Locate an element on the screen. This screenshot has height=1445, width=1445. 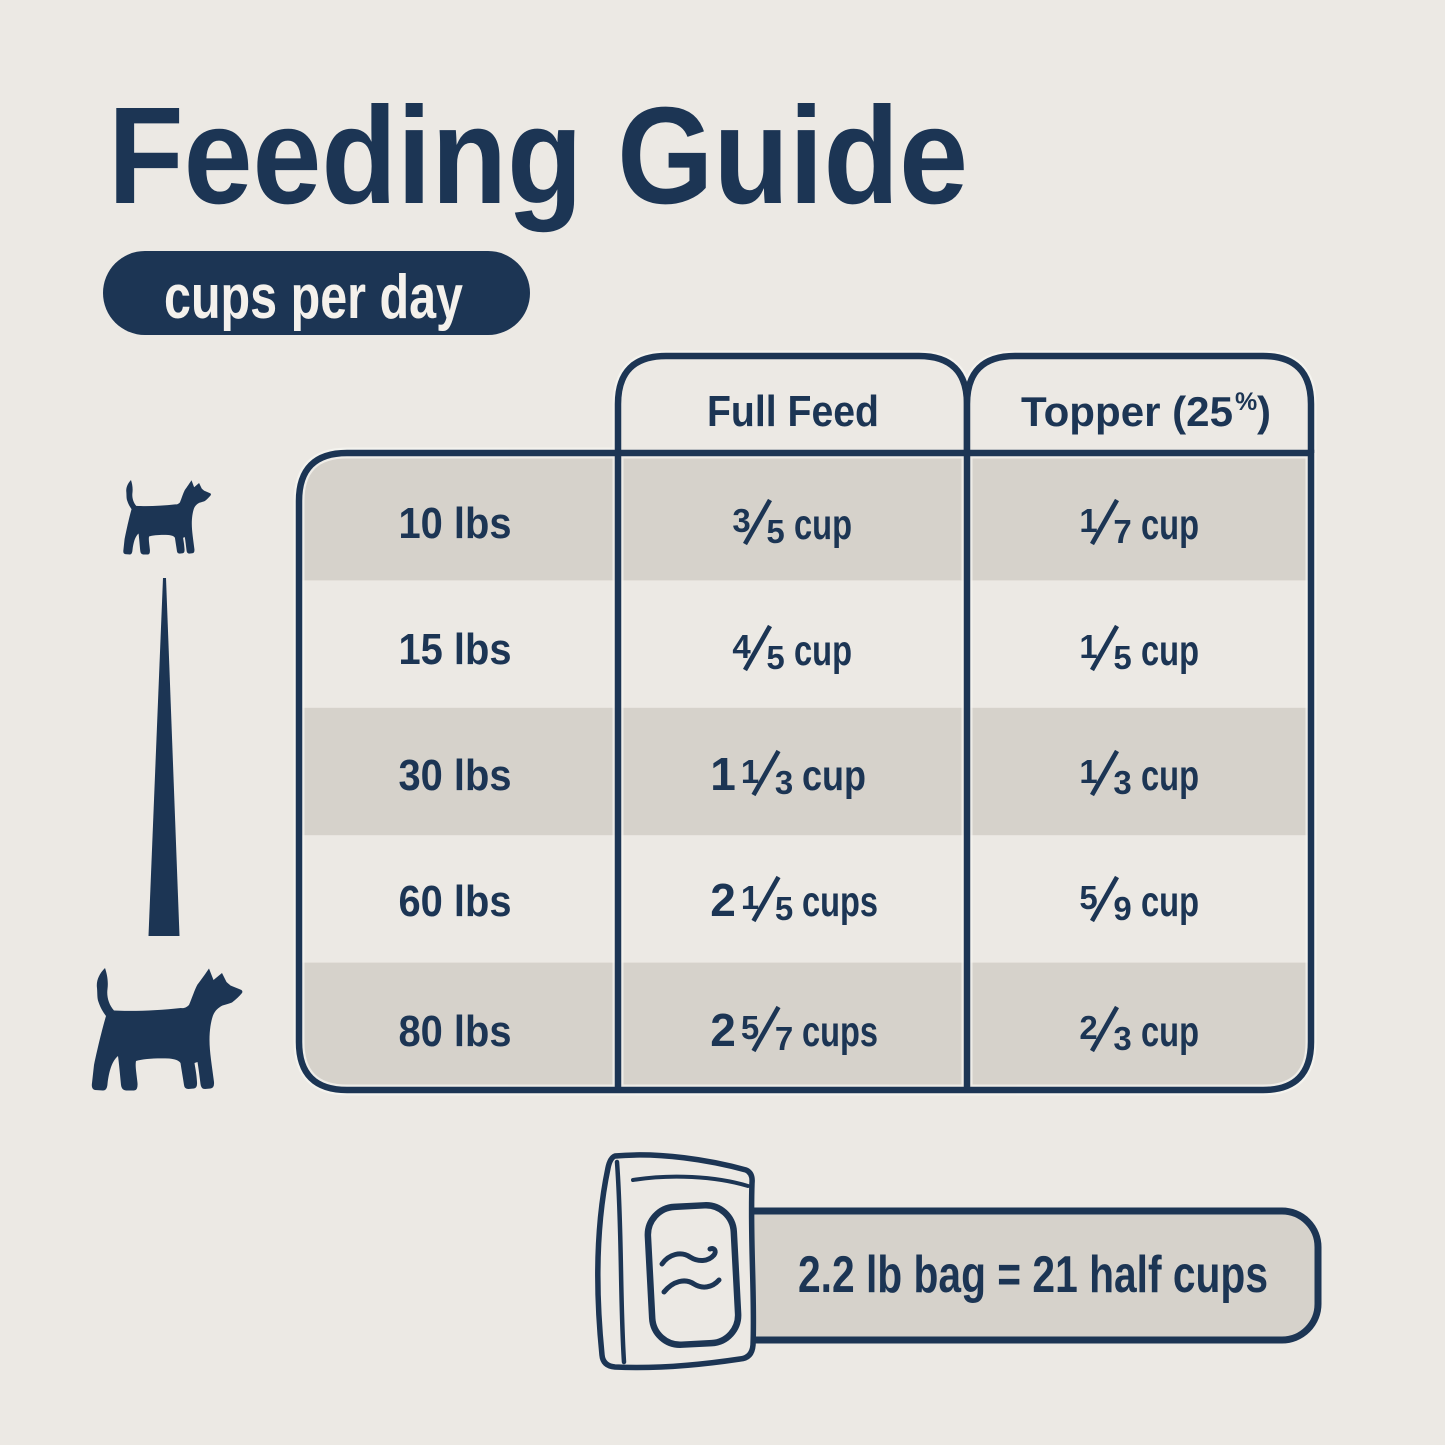
svg-text: 80 lbs is located at coordinates (455, 1031).